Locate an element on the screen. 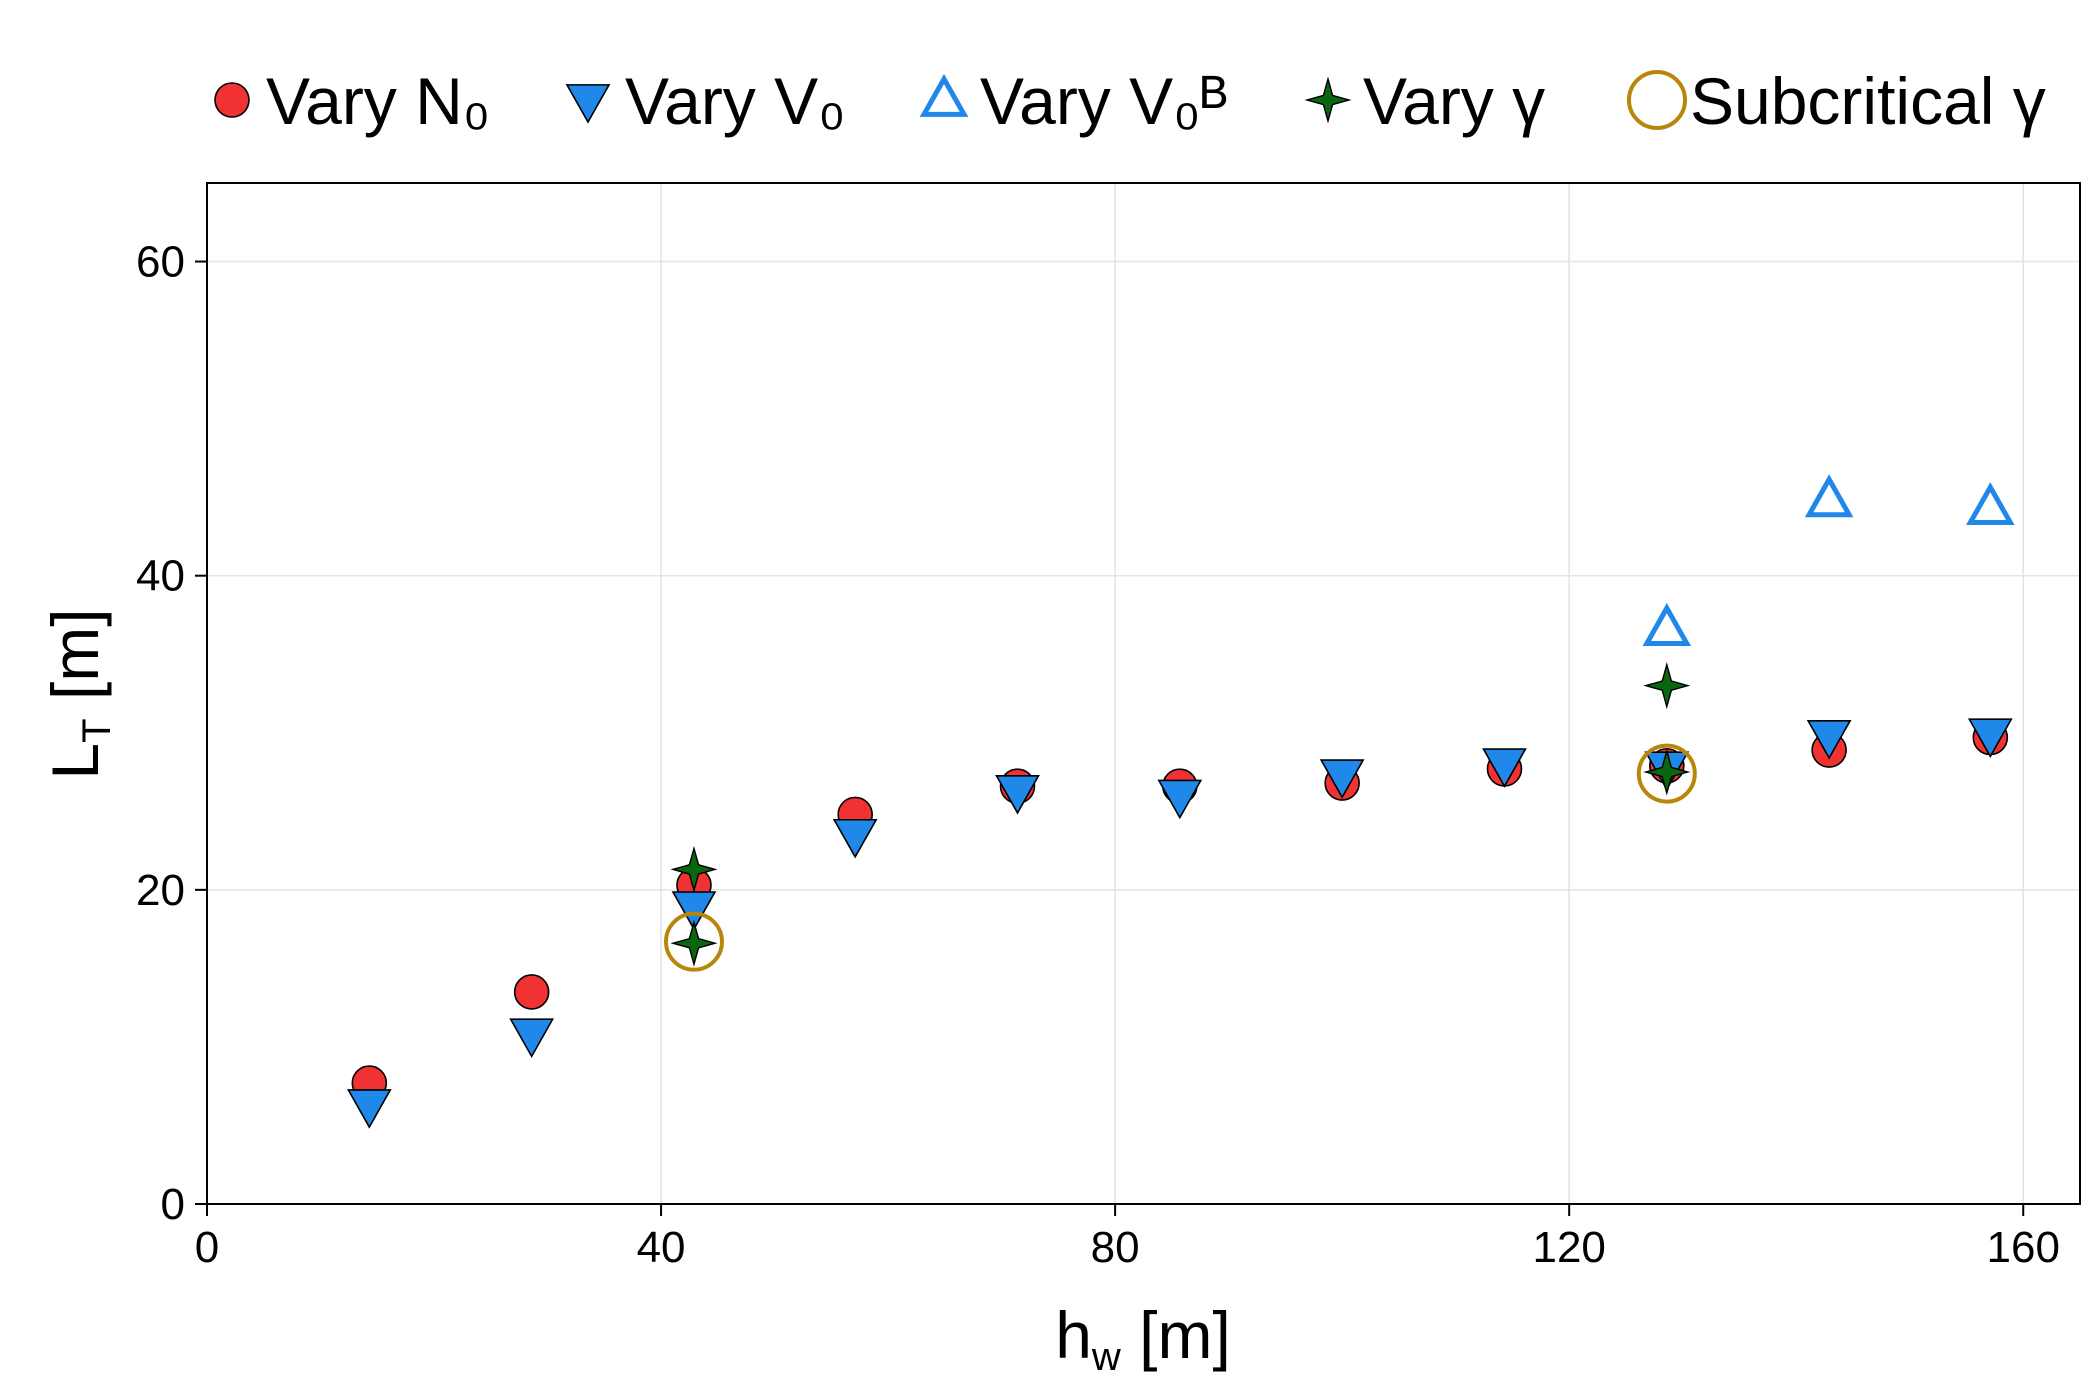 This screenshot has height=1400, width=2100. legend-label-v0b: Vary V₀ᴮ is located at coordinates (1104, 101).